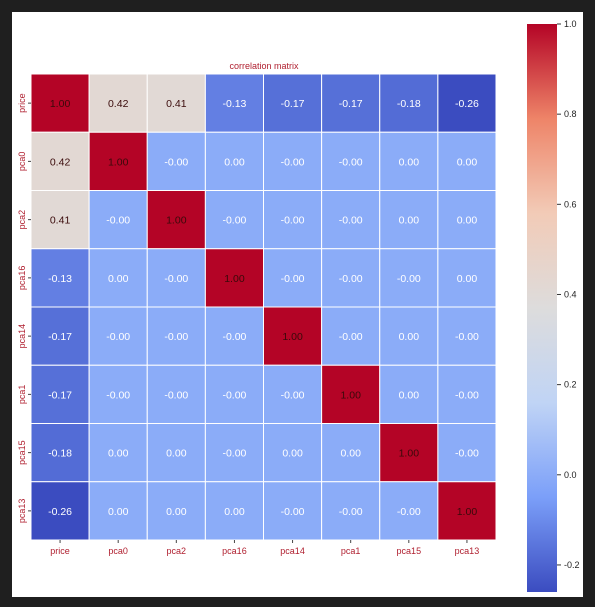  What do you see at coordinates (22, 452) in the screenshot?
I see `y-tick-label: pca15` at bounding box center [22, 452].